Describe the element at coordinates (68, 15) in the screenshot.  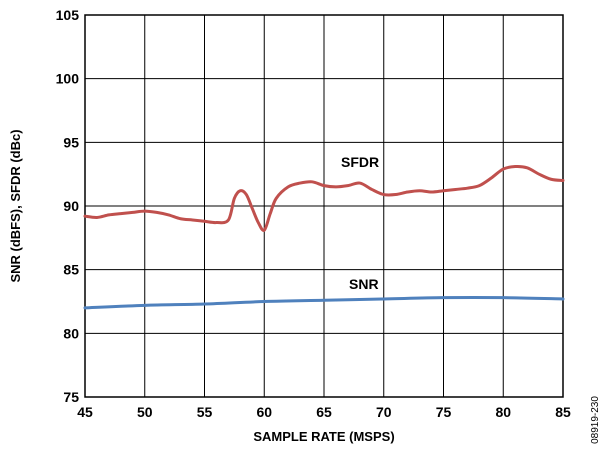
I see `y-tick-label: 105` at that location.